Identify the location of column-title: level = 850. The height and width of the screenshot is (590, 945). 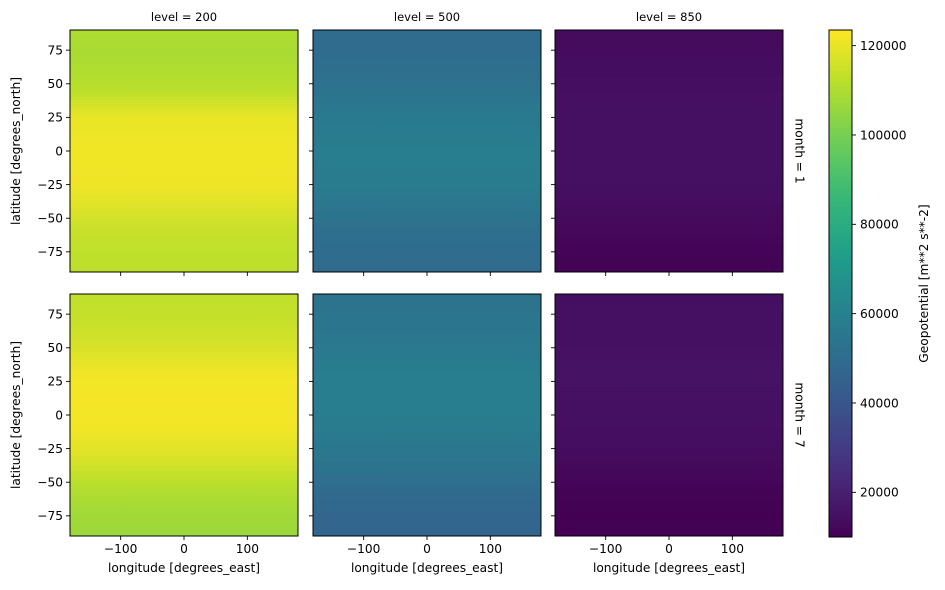
(669, 17).